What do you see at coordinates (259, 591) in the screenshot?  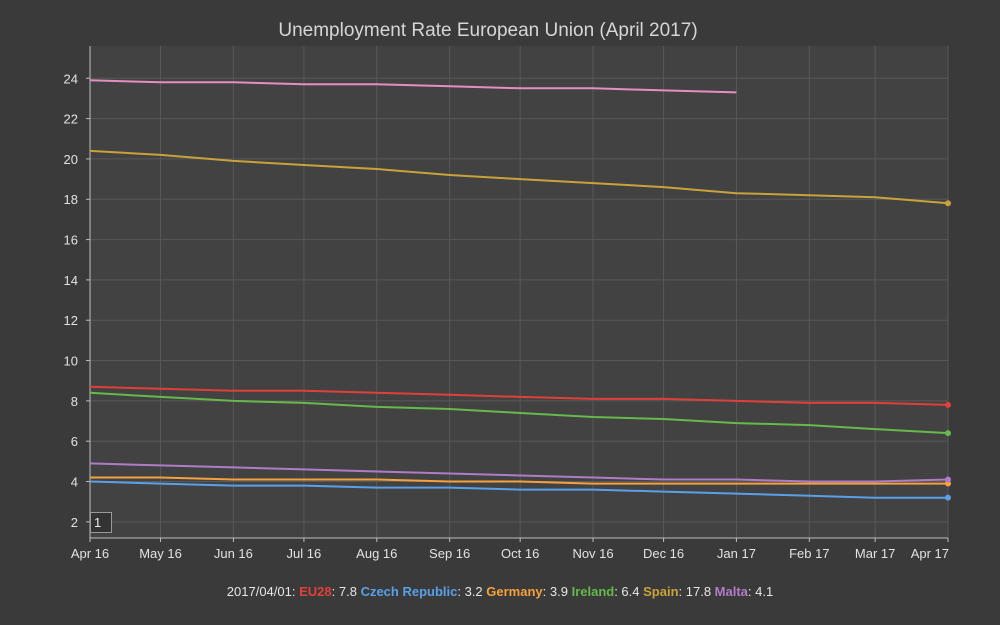 I see `legend-date: 2017/04/01` at bounding box center [259, 591].